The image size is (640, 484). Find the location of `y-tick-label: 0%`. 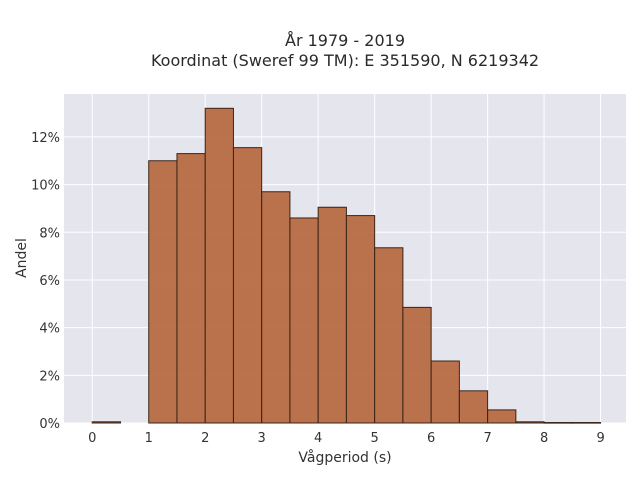

y-tick-label: 0% is located at coordinates (49, 424).